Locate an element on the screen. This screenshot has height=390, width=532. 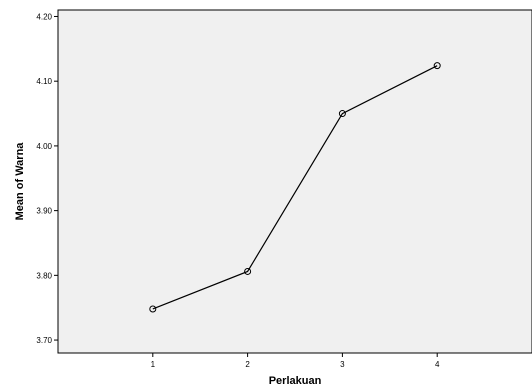
x-tick-label: 3 is located at coordinates (342, 364).